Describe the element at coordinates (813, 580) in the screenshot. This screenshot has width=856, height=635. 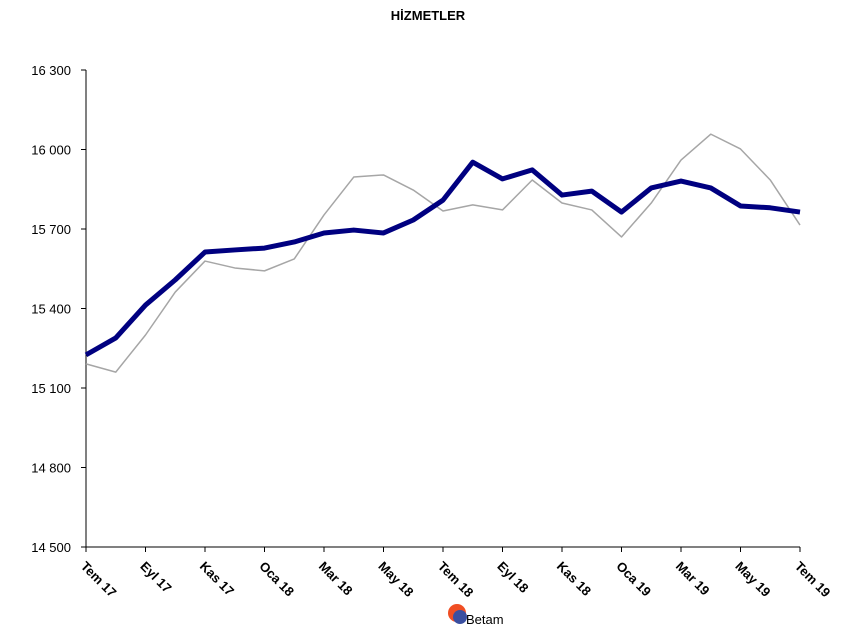
I see `x-tick-label: Tem 19` at that location.